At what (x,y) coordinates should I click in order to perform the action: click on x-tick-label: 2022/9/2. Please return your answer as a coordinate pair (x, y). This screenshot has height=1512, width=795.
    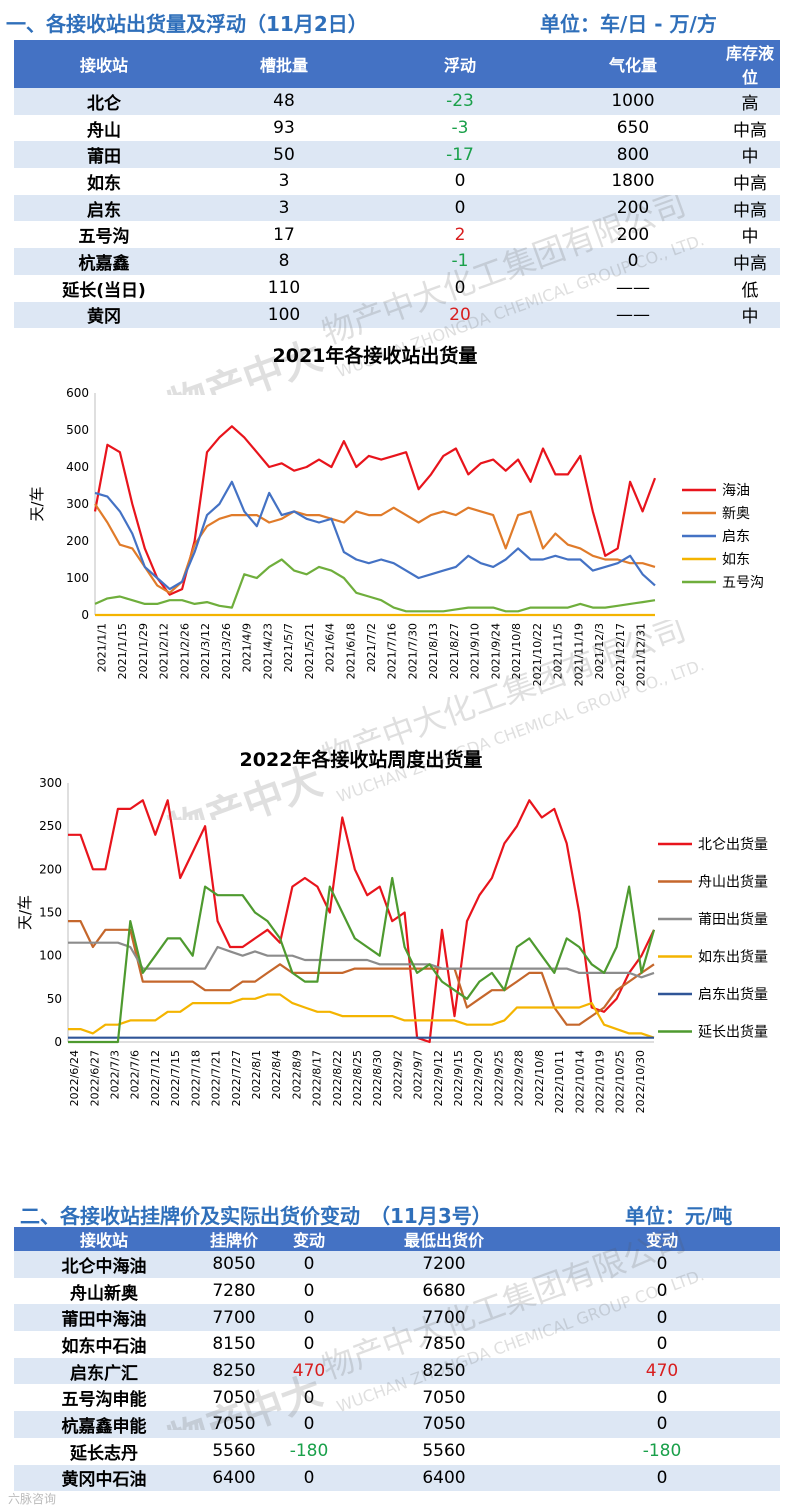
    Looking at the image, I should click on (397, 1074).